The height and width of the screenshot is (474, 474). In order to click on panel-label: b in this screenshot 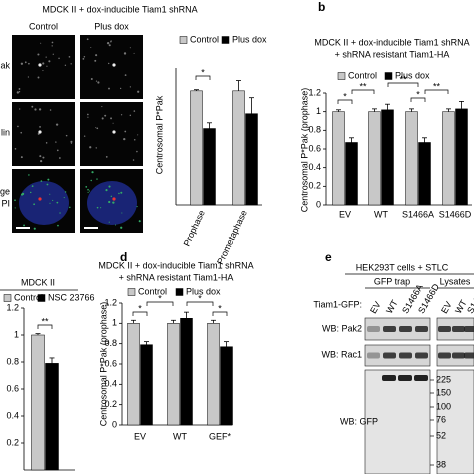, I will do `click(321, 7)`.